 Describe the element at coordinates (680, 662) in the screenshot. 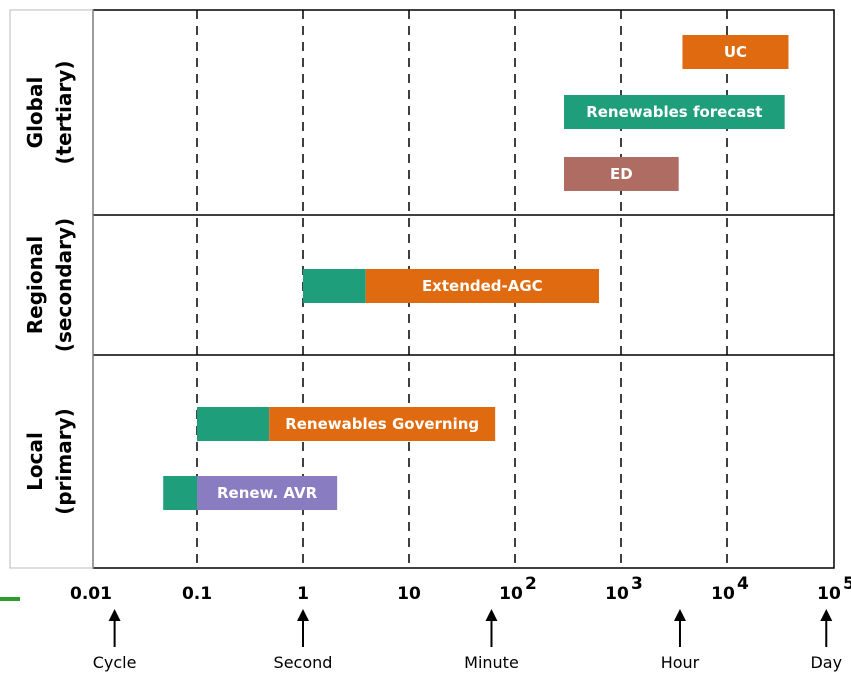

I see `time-marker-label: Hour` at that location.